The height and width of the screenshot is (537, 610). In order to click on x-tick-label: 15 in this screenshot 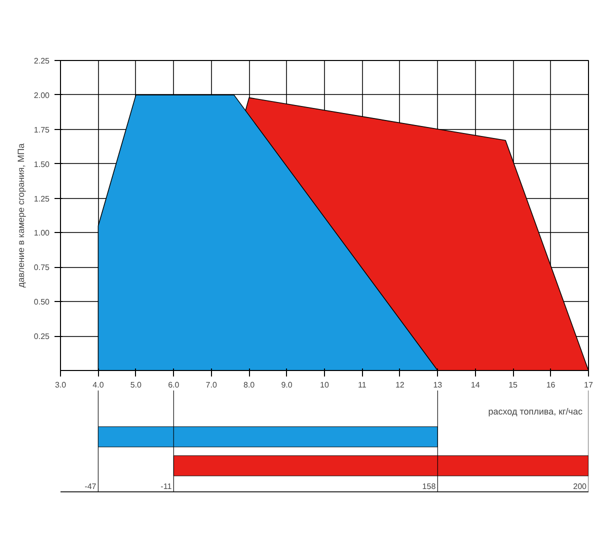, I will do `click(513, 385)`.